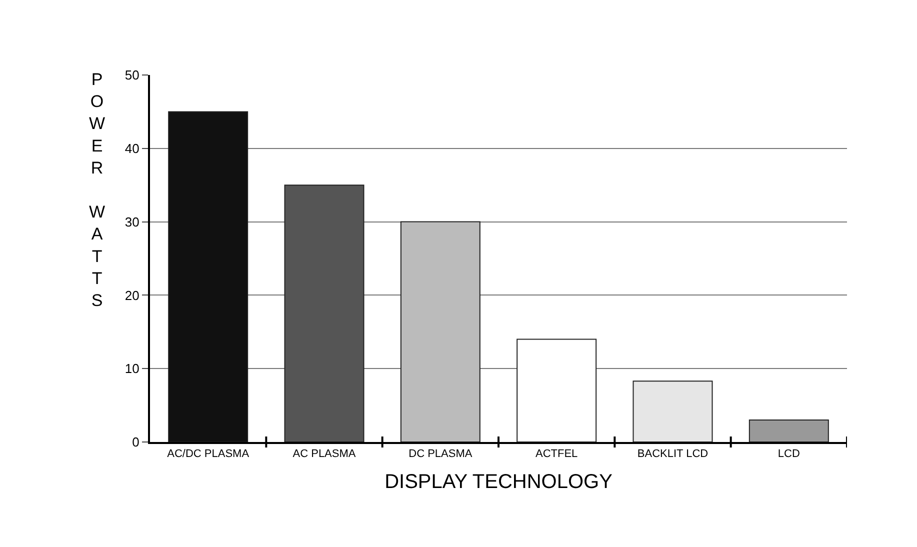 This screenshot has height=547, width=917. Describe the element at coordinates (324, 454) in the screenshot. I see `x-tick-label: AC PLASMA` at that location.